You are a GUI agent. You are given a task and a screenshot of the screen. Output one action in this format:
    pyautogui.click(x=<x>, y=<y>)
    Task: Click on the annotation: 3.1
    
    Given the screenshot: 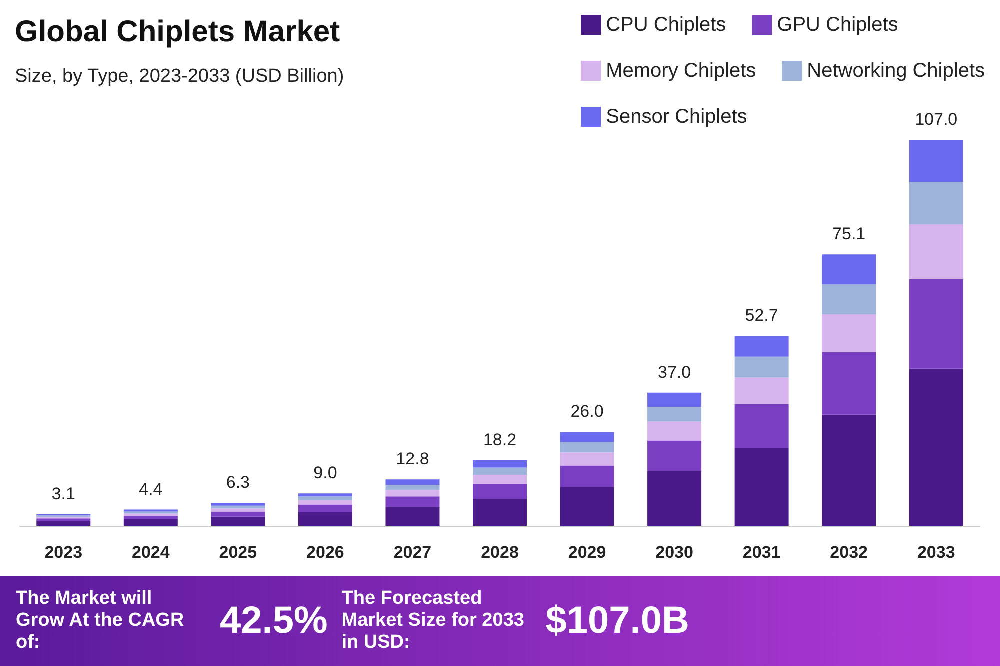 What is the action you would take?
    pyautogui.click(x=64, y=494)
    